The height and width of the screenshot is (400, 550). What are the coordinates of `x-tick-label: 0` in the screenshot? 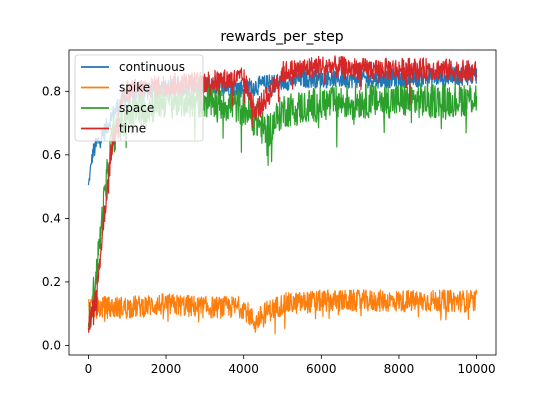 It's located at (89, 369).